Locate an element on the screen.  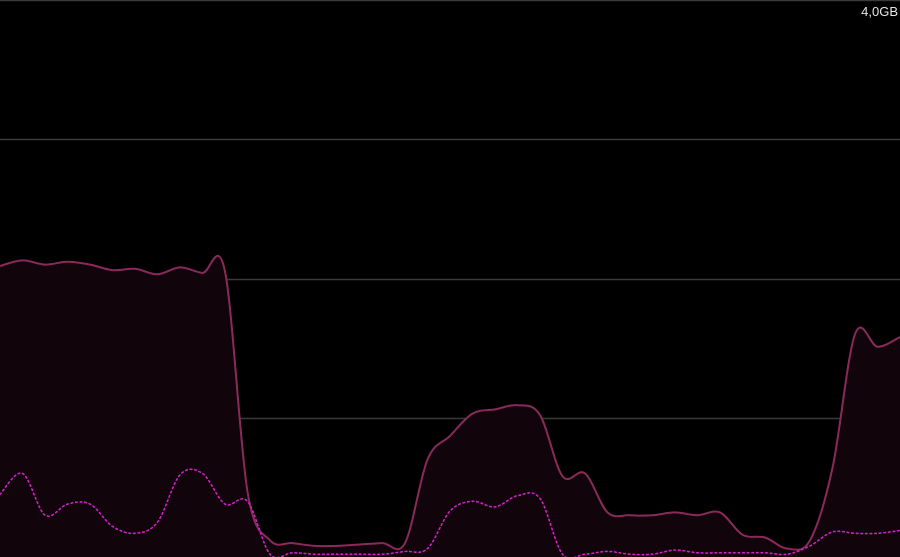
scale-max-label: 4,0GB is located at coordinates (879, 11).